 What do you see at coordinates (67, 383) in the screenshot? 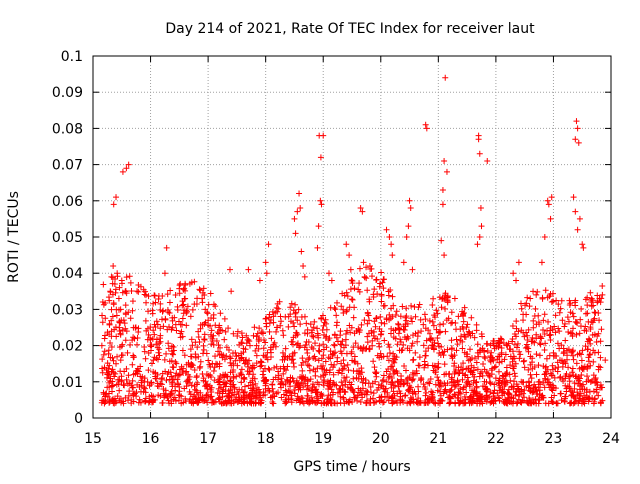
I see `y-tick-label: 0.01` at bounding box center [67, 383].